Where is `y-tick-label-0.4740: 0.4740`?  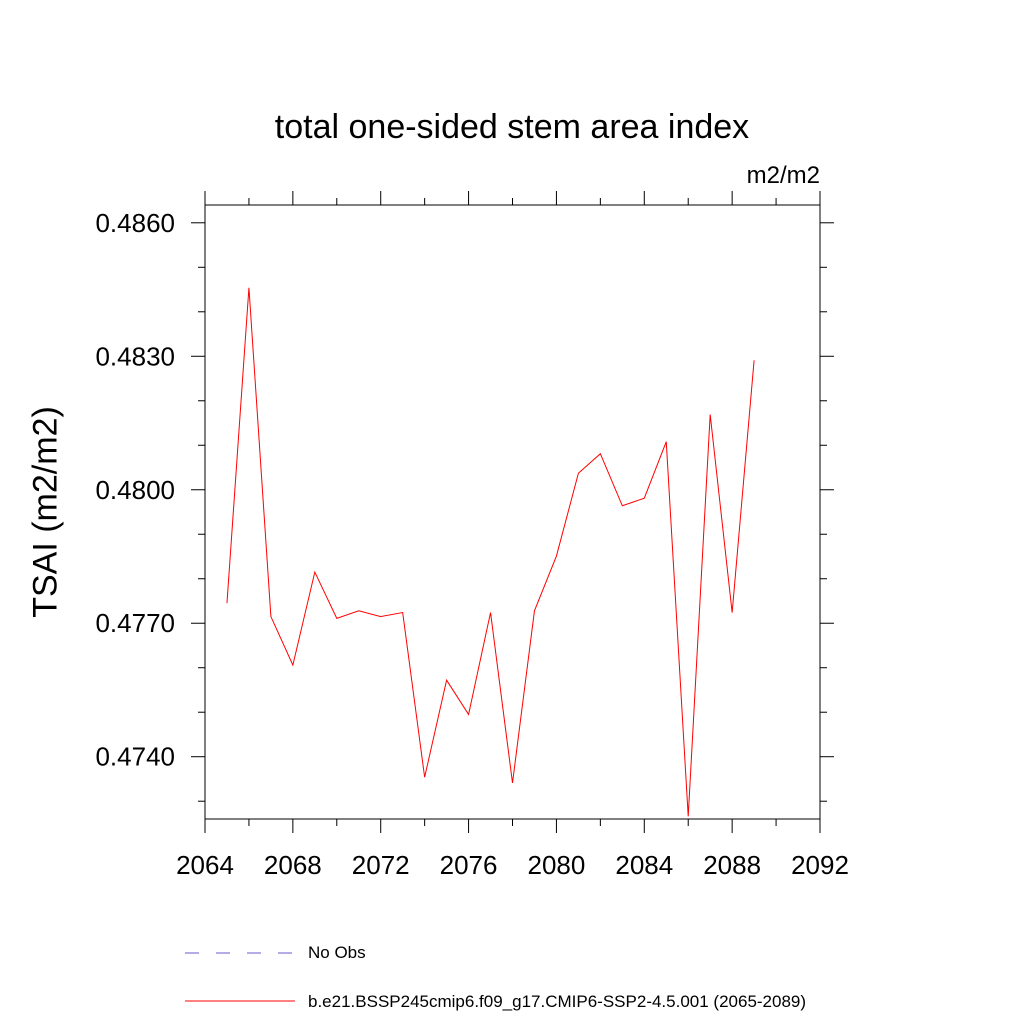
y-tick-label-0.4740: 0.4740 is located at coordinates (135, 757).